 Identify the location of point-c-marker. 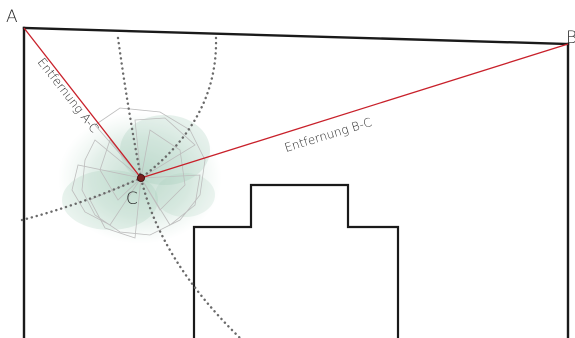
(140, 177).